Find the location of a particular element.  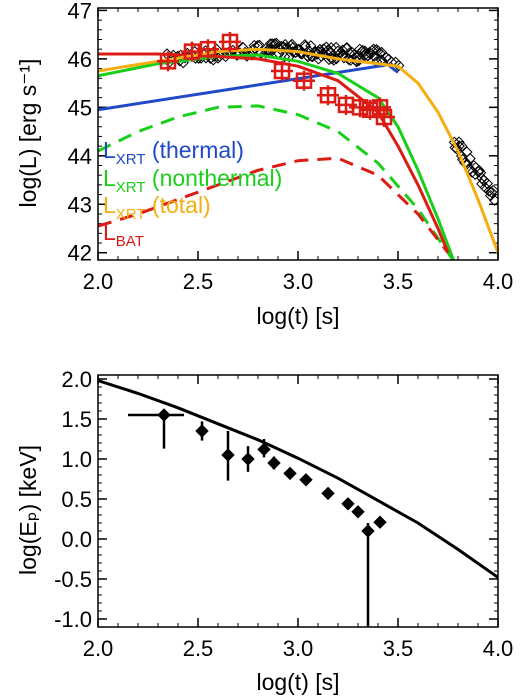

luminosity-x-axis-label: log(t) [s] is located at coordinates (297, 316).